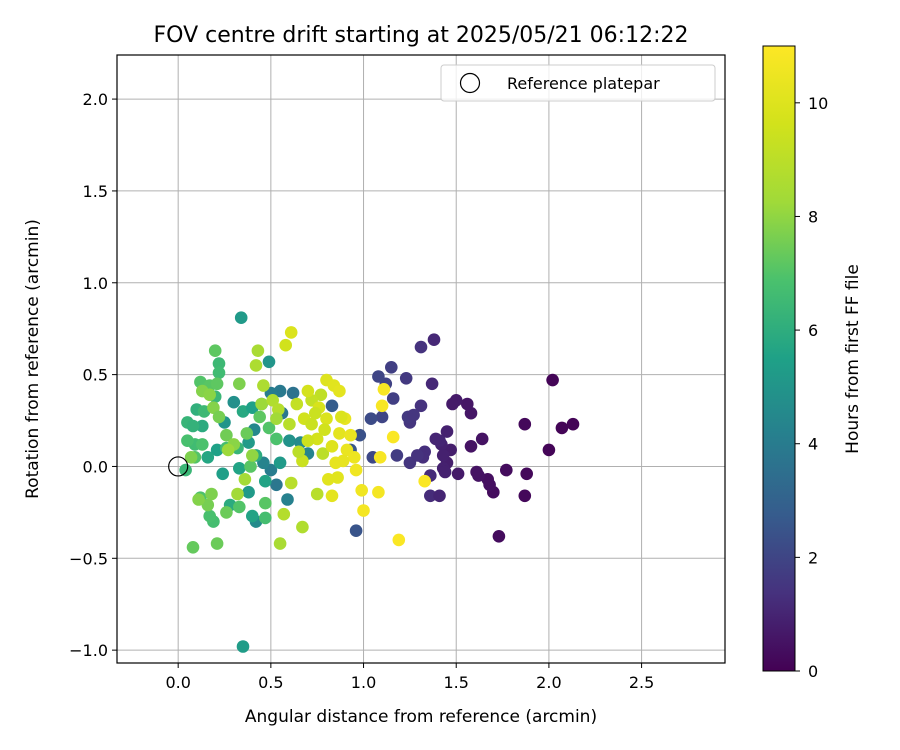 This screenshot has height=750, width=900. What do you see at coordinates (583, 83) in the screenshot?
I see `legend-entry: Reference platepar` at bounding box center [583, 83].